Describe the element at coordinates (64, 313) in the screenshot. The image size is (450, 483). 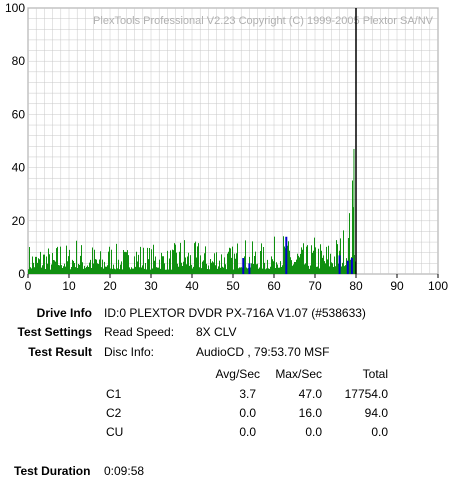
I see `drive-info-label: Drive Info` at that location.